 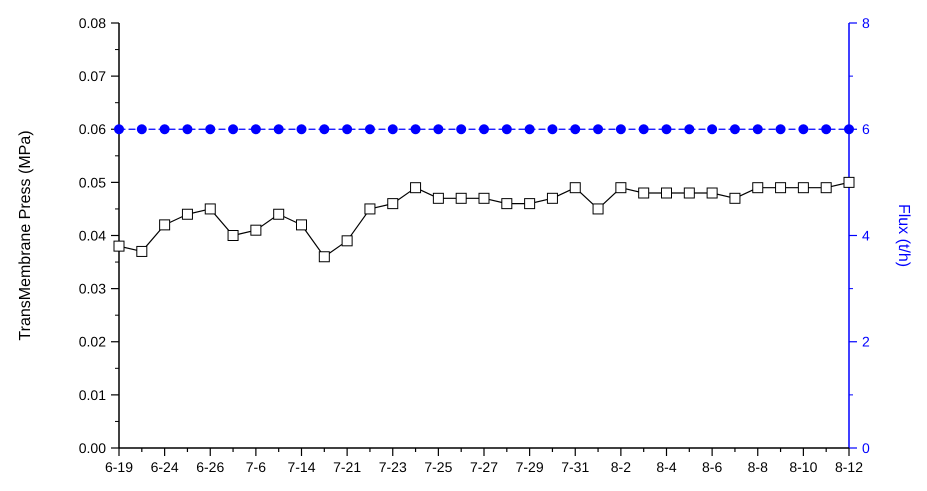 I want to click on x-tick-label: 8-6, so click(x=712, y=467).